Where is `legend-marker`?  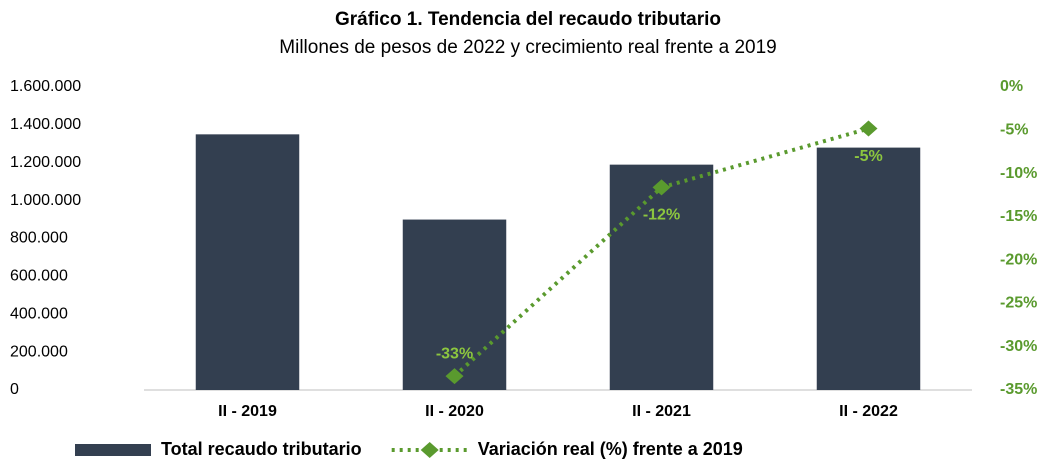 legend-marker is located at coordinates (429, 450).